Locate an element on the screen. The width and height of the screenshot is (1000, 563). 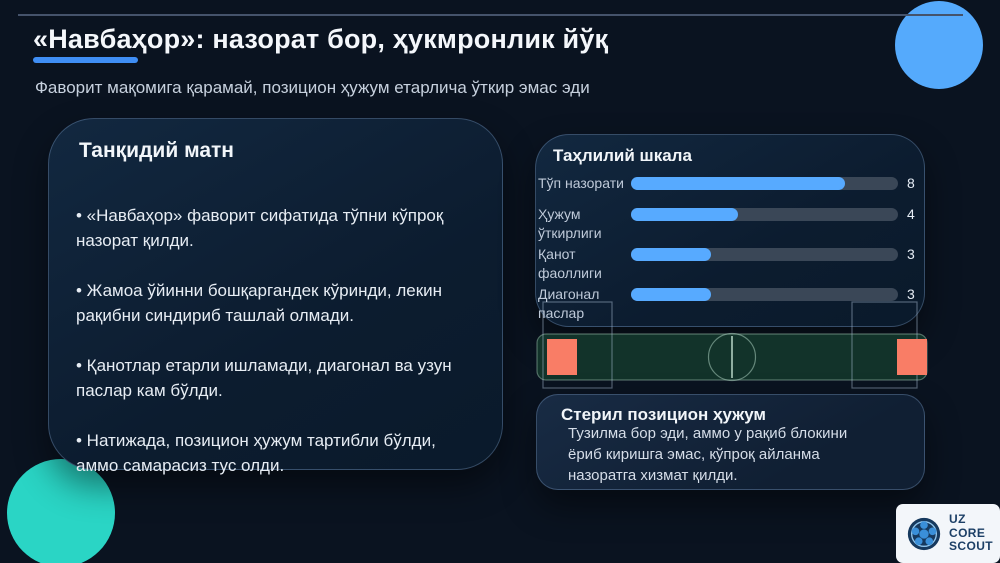
analysis-scale-title: Таҳлилий шкала is located at coordinates (622, 155).